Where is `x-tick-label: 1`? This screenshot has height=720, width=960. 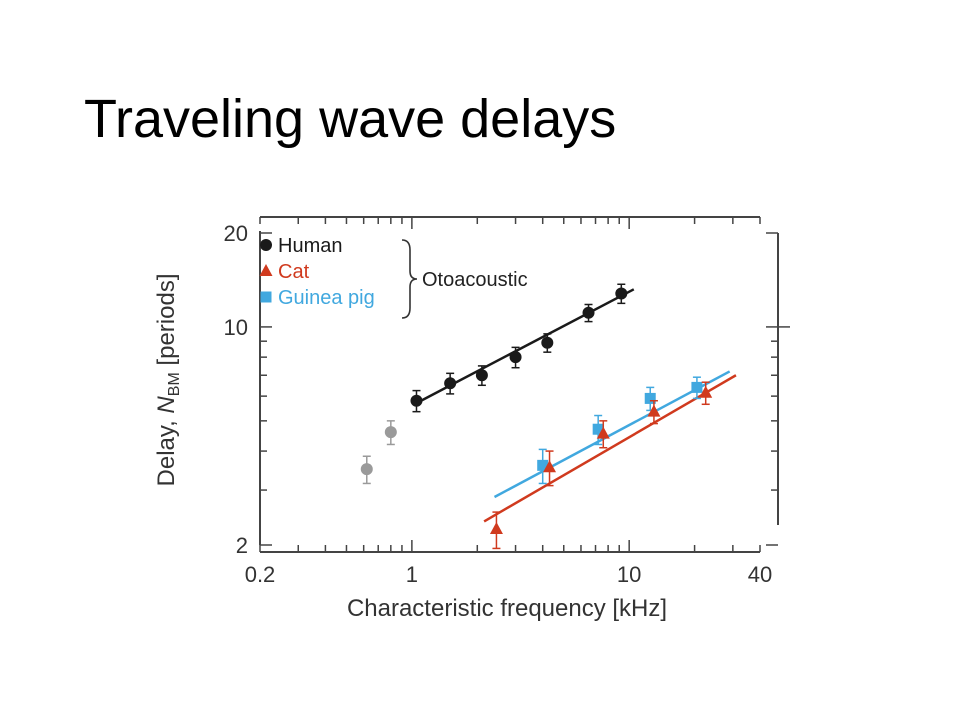
x-tick-label: 1 is located at coordinates (412, 574).